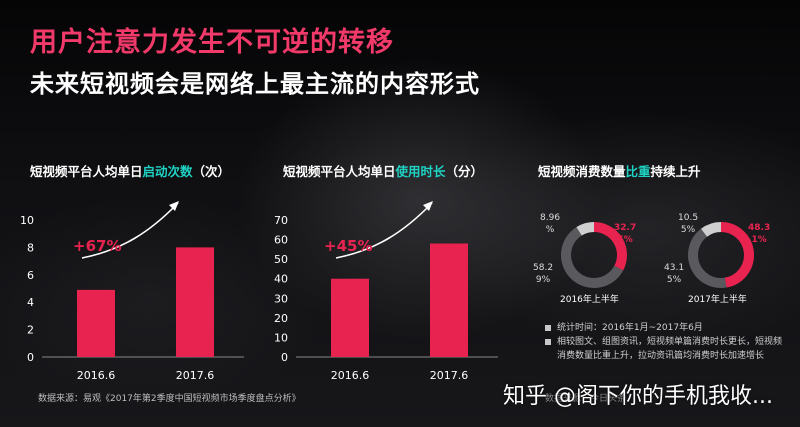  What do you see at coordinates (759, 228) in the screenshot?
I see `donut2-slice-label-line: 48.3` at bounding box center [759, 228].